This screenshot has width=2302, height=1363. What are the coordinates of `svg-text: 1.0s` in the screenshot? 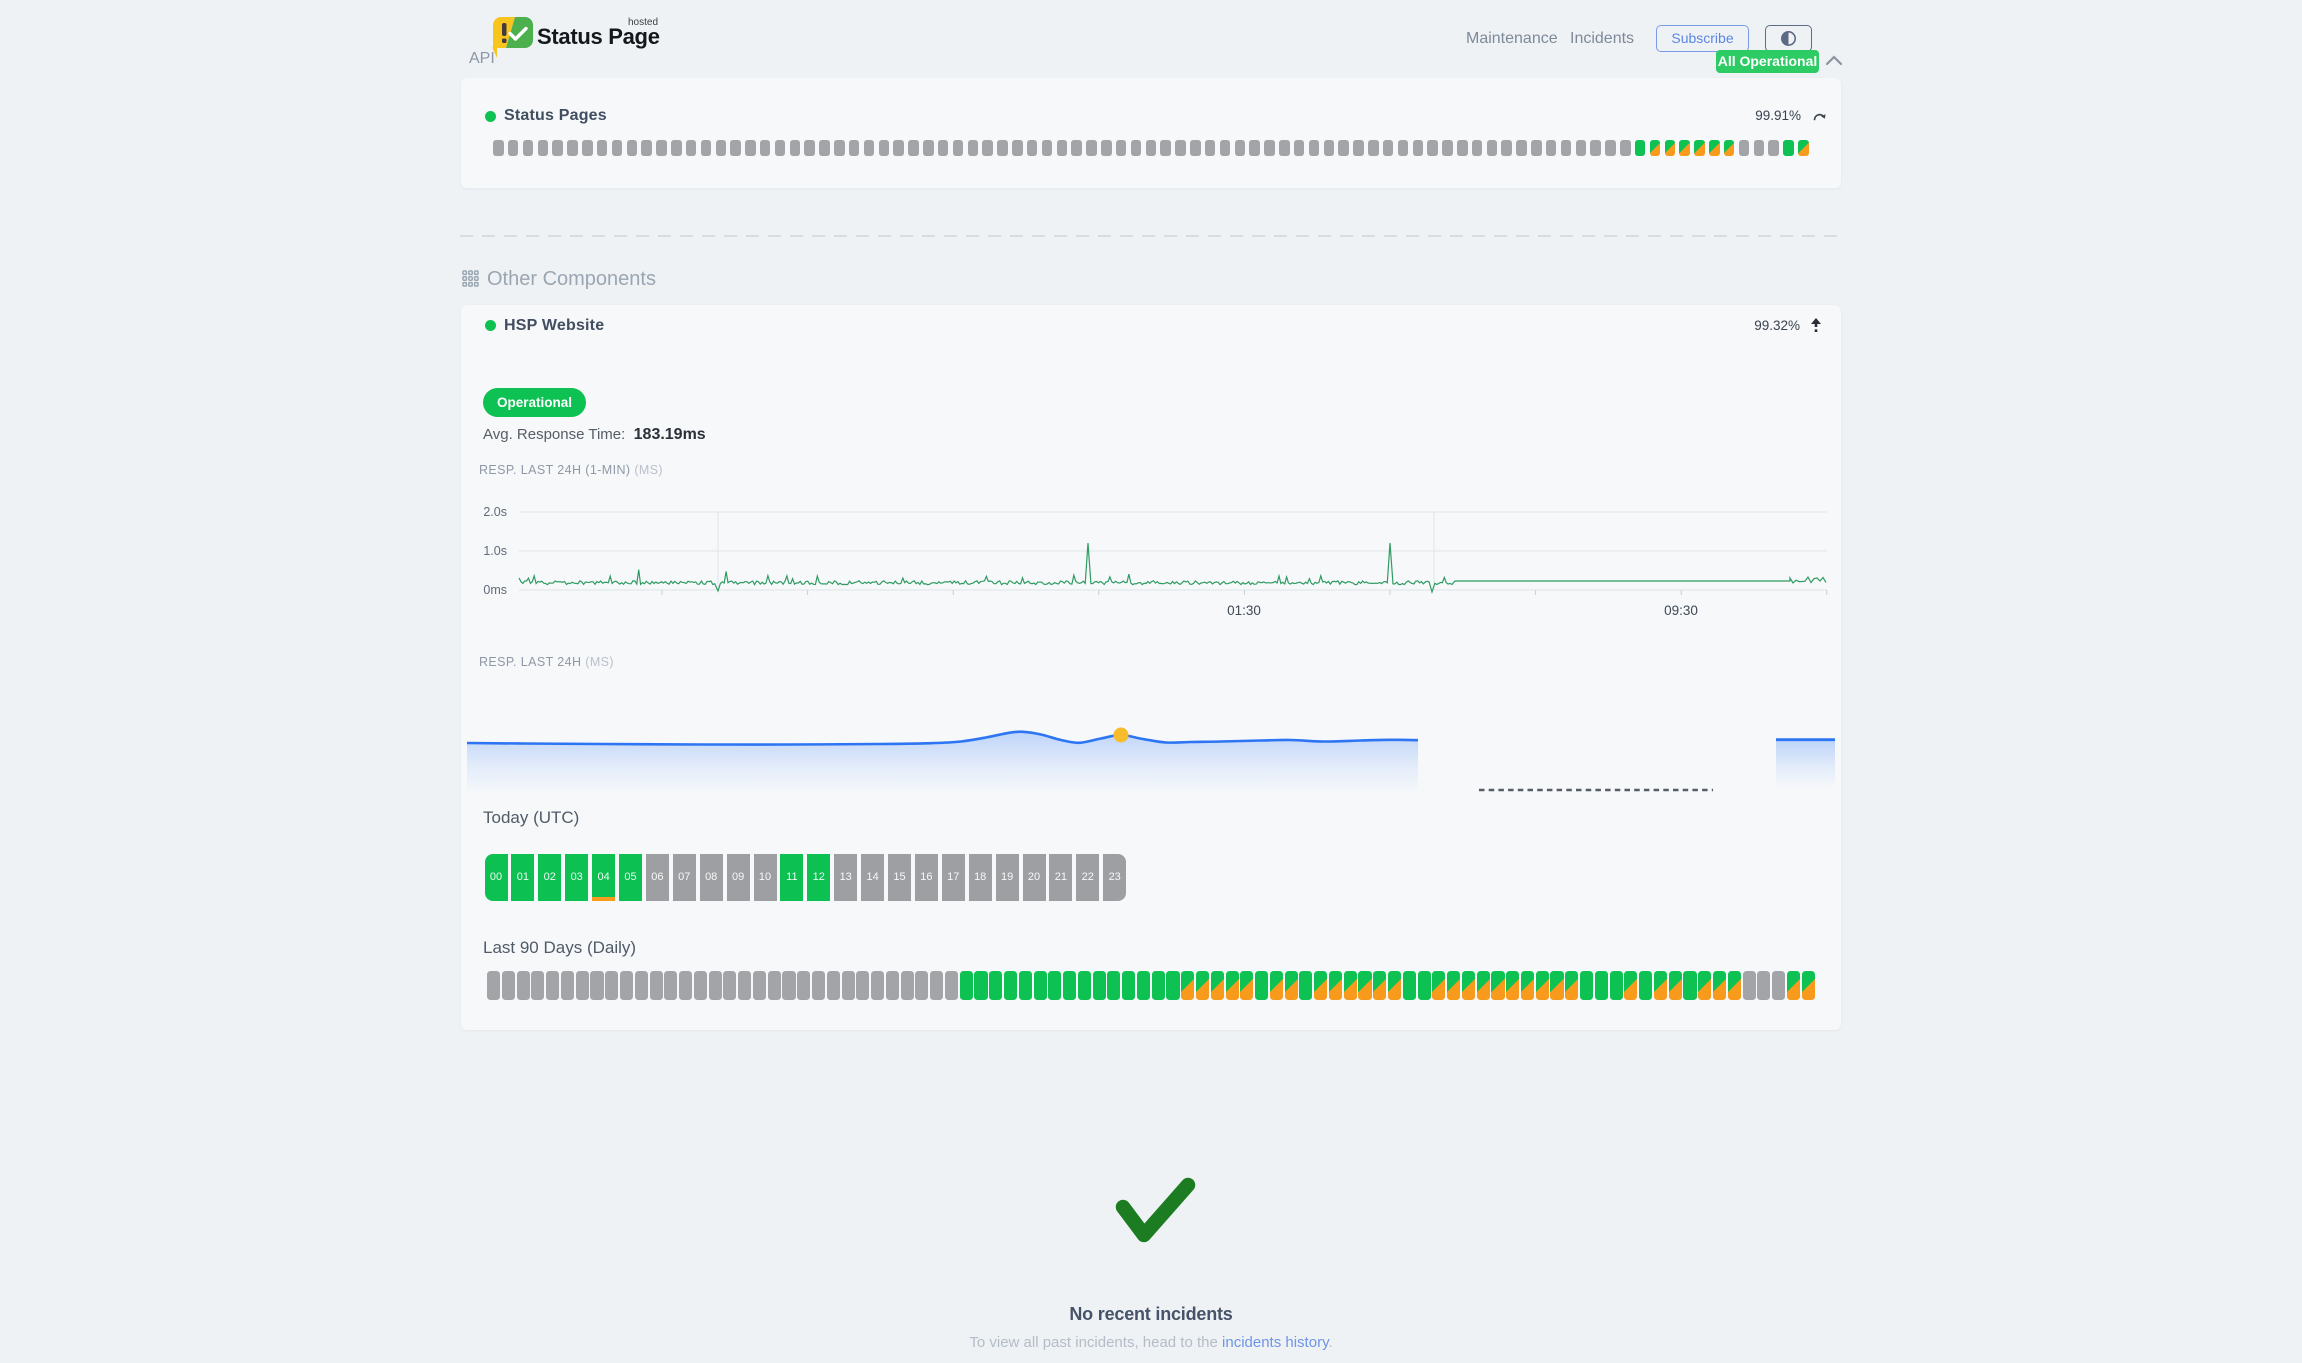 It's located at (495, 551).